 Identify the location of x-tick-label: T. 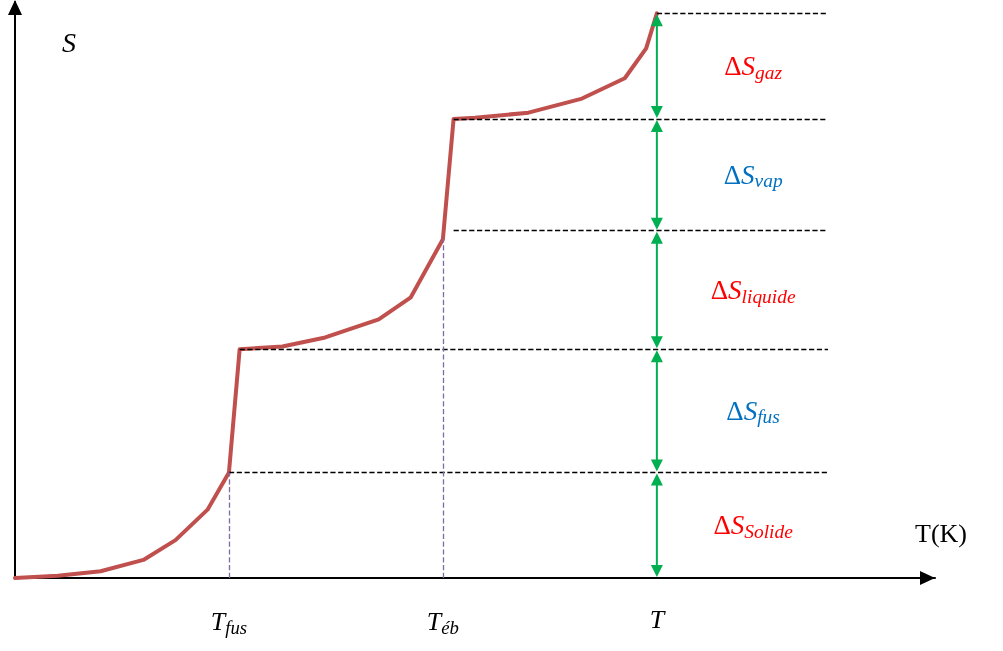
(657, 619).